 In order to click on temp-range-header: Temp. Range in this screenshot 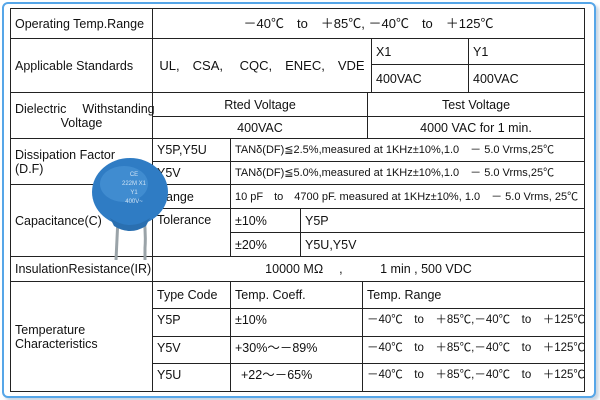, I will do `click(404, 295)`.